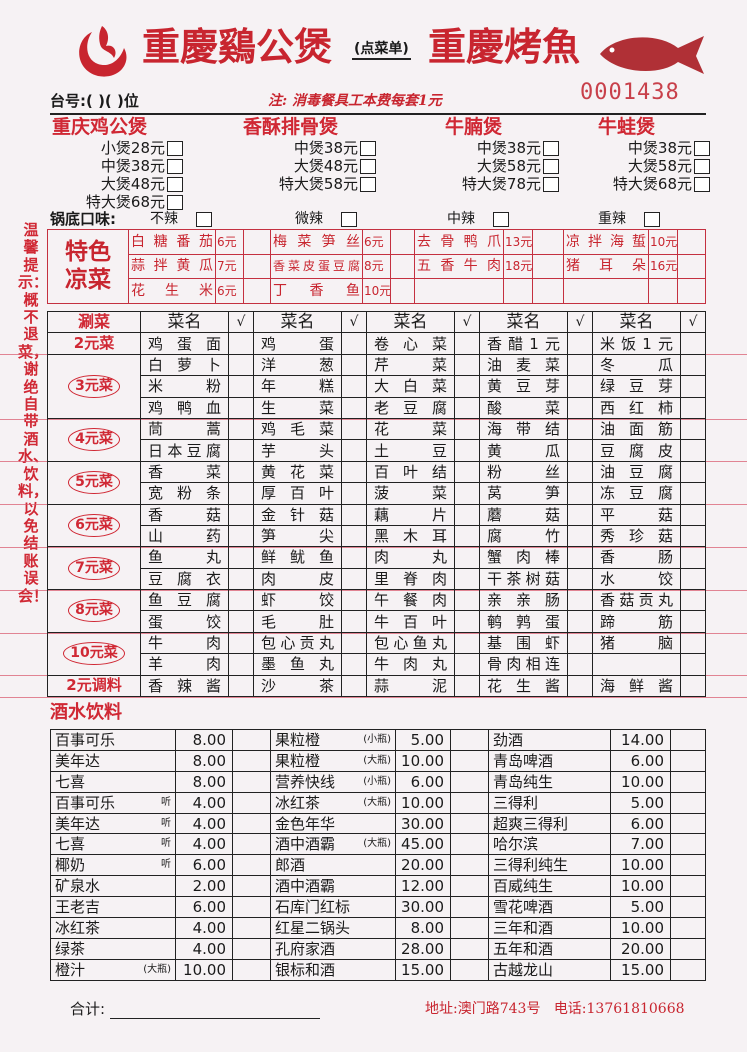 The height and width of the screenshot is (1052, 747). I want to click on pot-size-option: 特大煲58元, so click(327, 184).